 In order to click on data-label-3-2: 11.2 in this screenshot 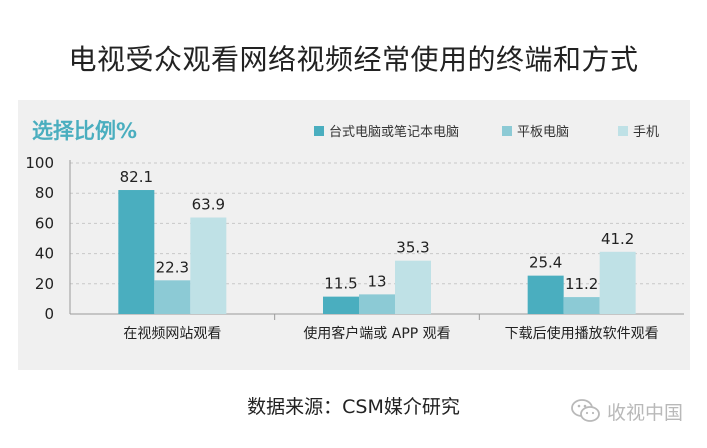, I will do `click(581, 284)`.